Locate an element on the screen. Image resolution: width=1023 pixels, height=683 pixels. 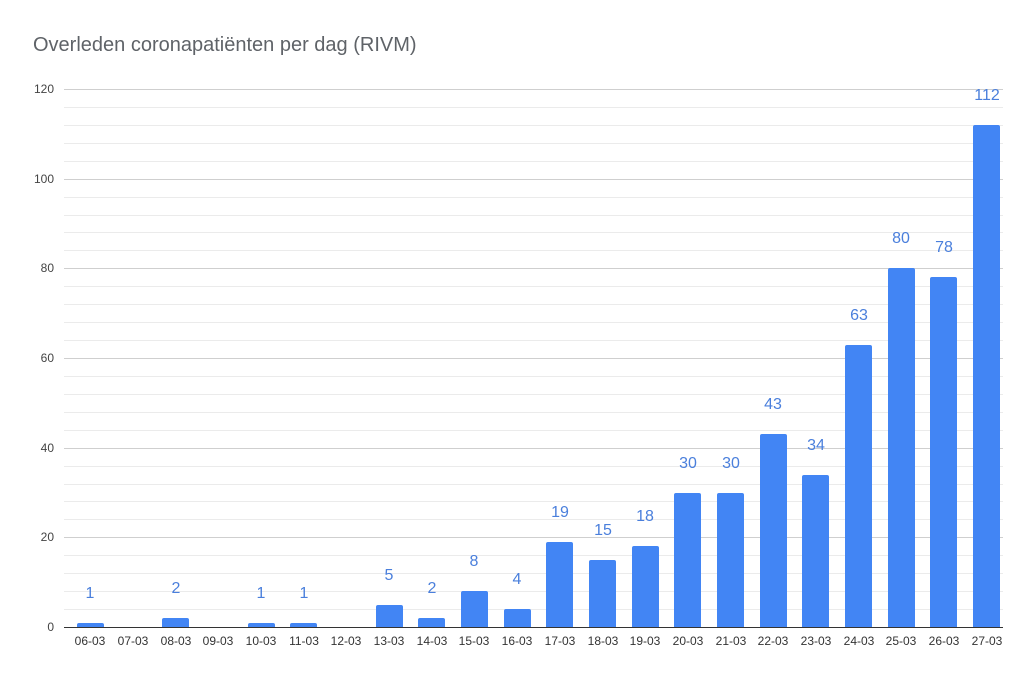
y-axis-tick-label: 80 is located at coordinates (47, 268).